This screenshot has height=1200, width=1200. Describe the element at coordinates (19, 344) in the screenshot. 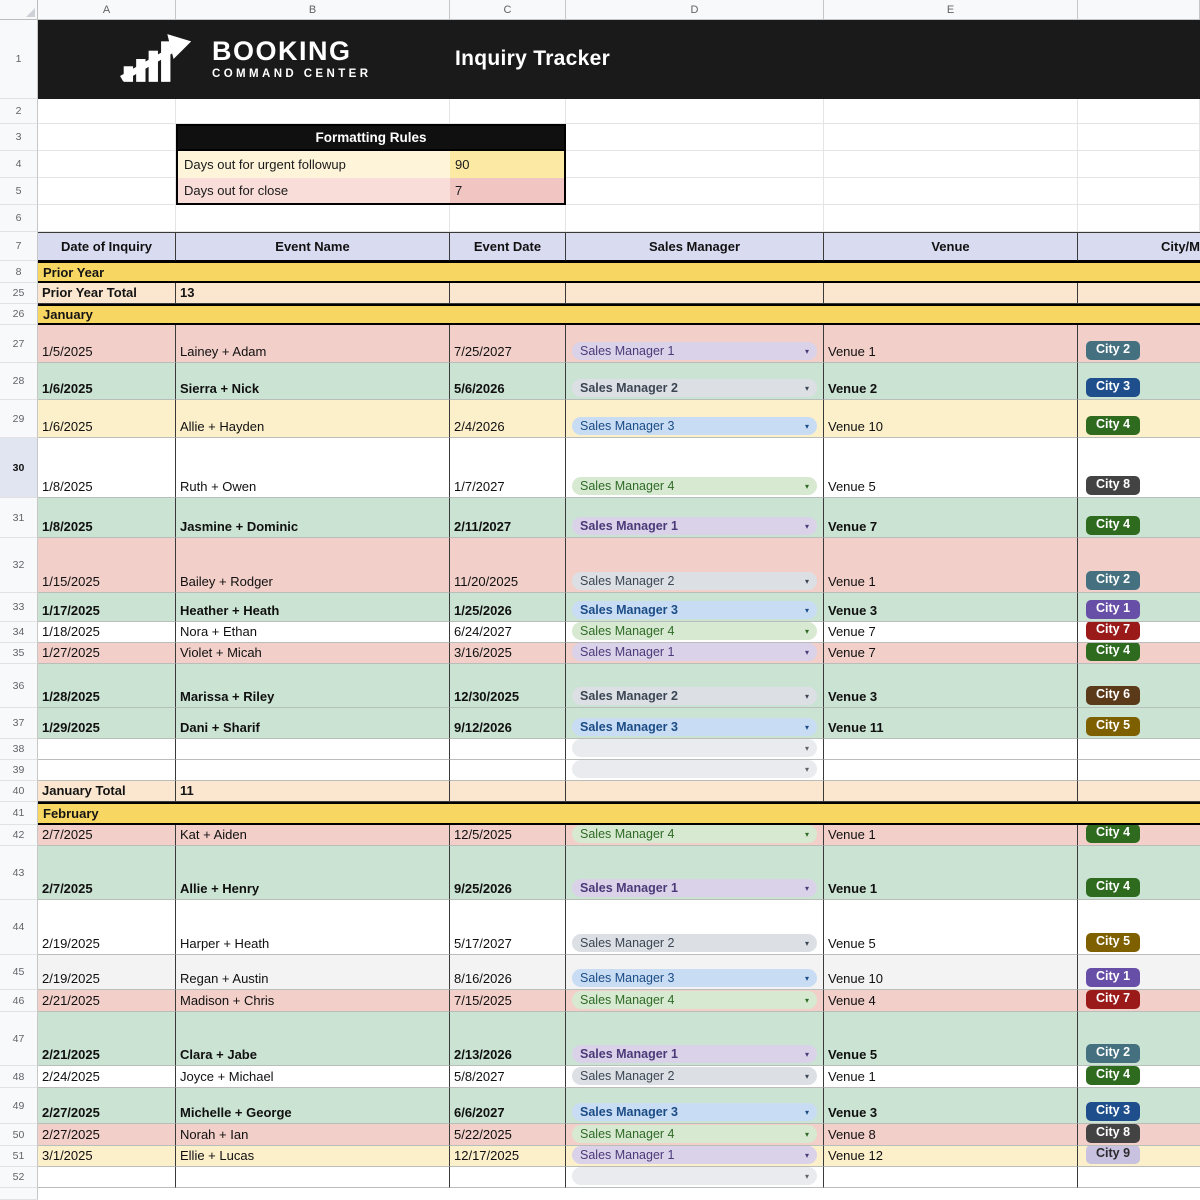

I see `row-number-27: 27` at that location.